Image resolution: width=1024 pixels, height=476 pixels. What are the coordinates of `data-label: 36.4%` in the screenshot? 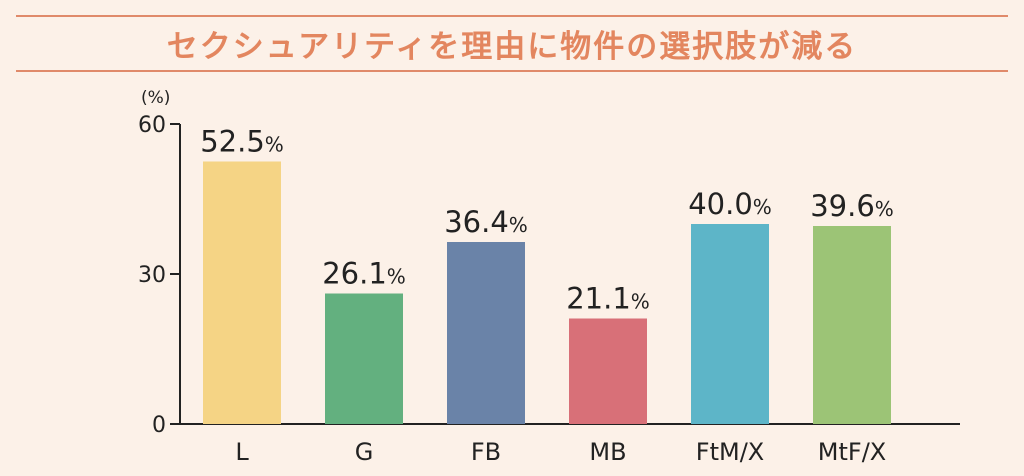 It's located at (486, 222).